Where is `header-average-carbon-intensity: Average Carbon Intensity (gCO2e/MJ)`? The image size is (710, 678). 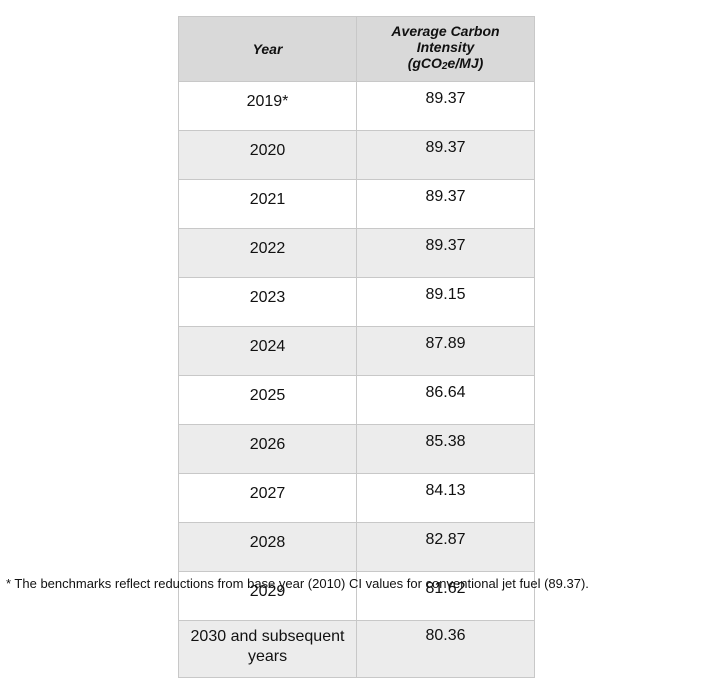 header-average-carbon-intensity: Average Carbon Intensity (gCO2e/MJ) is located at coordinates (445, 49).